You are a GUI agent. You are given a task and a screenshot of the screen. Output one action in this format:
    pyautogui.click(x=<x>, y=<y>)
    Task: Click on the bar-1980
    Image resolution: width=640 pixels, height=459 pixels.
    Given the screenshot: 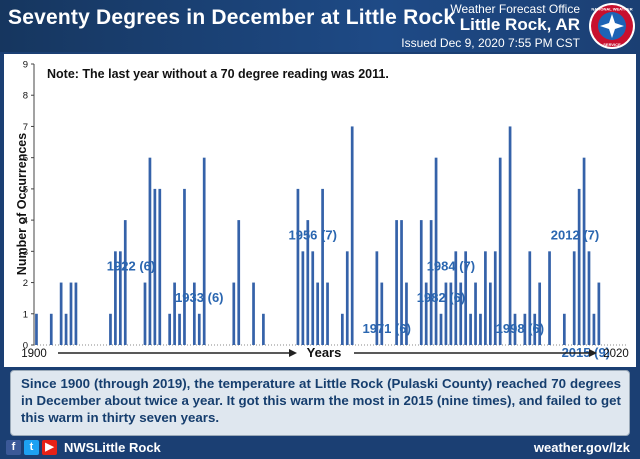 What is the action you would take?
    pyautogui.click(x=431, y=282)
    